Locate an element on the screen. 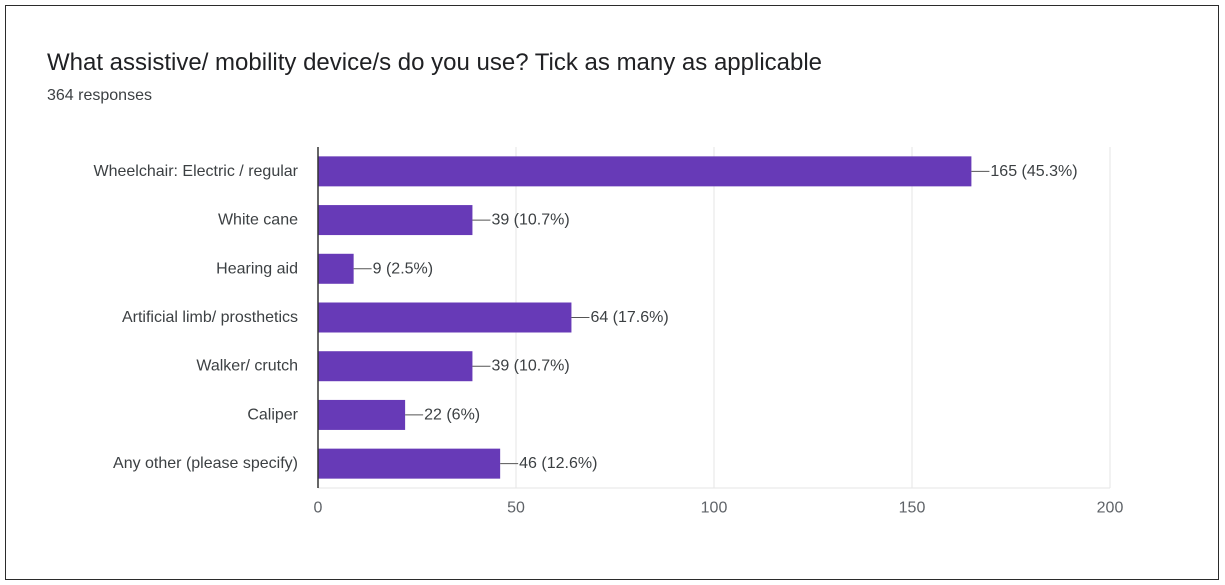 The image size is (1225, 585). data-label-2: 9 (2.5%) is located at coordinates (403, 268).